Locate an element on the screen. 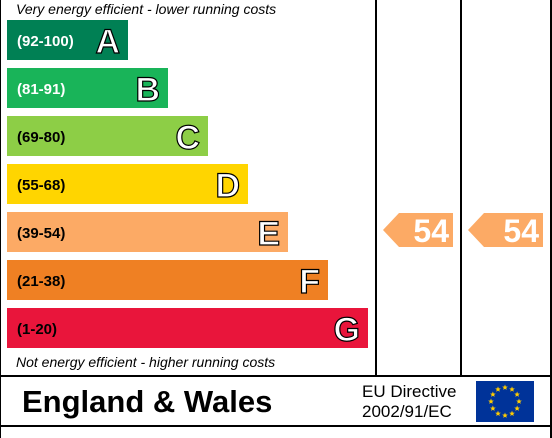 This screenshot has width=552, height=438. band-d: (55-68) D is located at coordinates (127, 185).